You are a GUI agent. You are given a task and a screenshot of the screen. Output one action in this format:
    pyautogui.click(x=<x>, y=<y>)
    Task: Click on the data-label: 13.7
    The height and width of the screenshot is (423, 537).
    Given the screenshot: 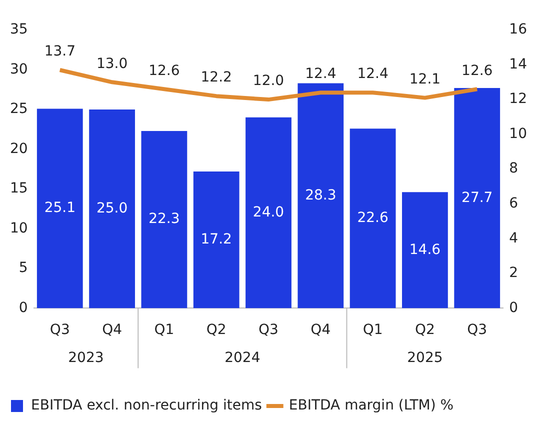 What is the action you would take?
    pyautogui.click(x=60, y=52)
    